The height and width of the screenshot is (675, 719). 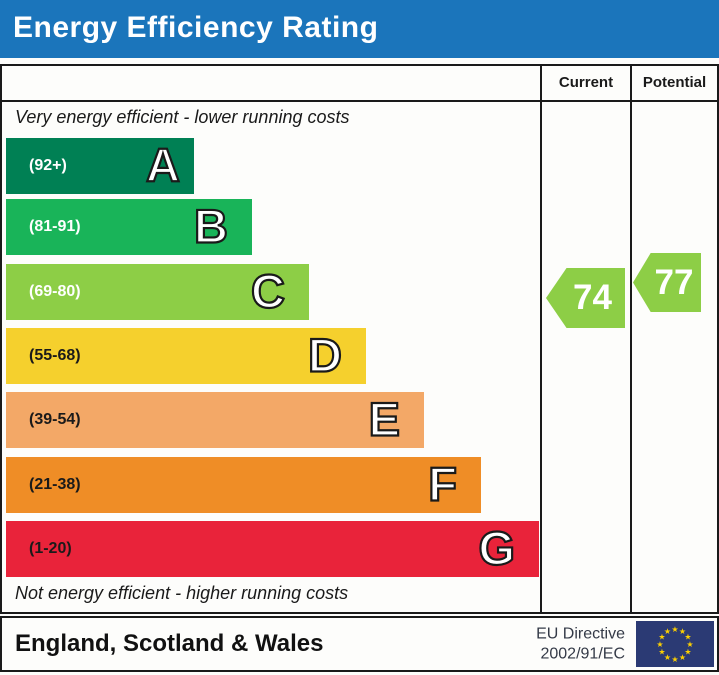 I want to click on page-title: Energy Efficiency Rating, so click(x=196, y=27).